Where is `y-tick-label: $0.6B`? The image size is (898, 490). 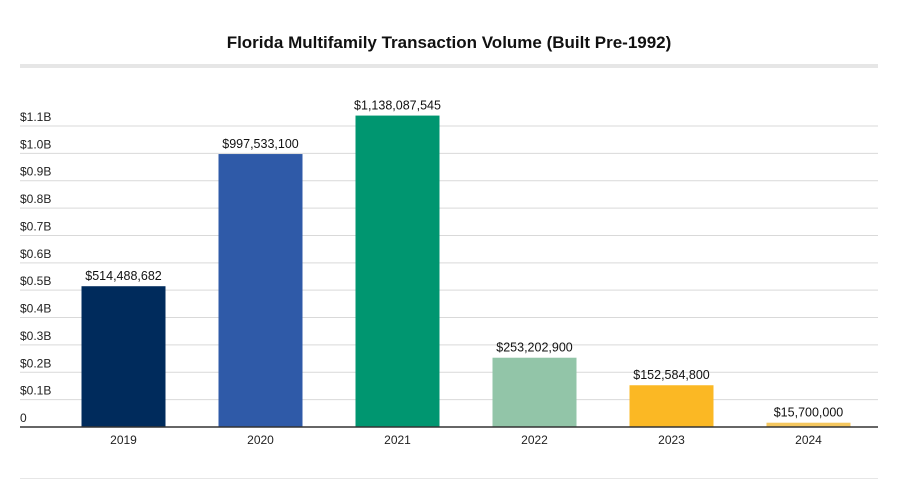
y-tick-label: $0.6B is located at coordinates (35, 254).